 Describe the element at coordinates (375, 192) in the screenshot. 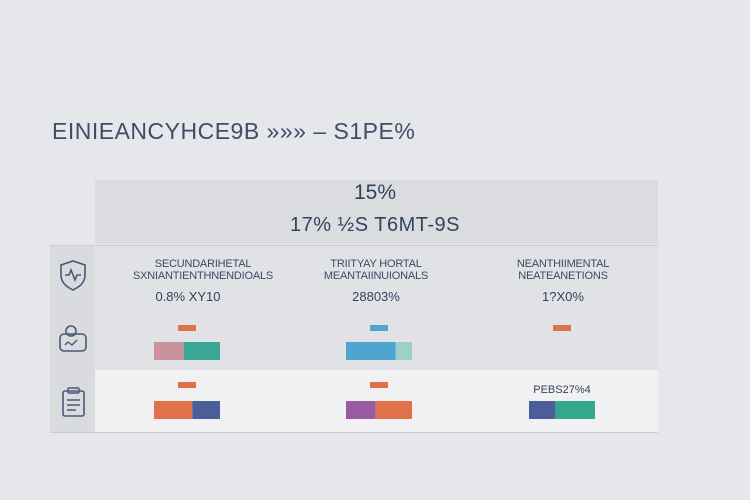

I see `headline-percentage: 15%` at that location.